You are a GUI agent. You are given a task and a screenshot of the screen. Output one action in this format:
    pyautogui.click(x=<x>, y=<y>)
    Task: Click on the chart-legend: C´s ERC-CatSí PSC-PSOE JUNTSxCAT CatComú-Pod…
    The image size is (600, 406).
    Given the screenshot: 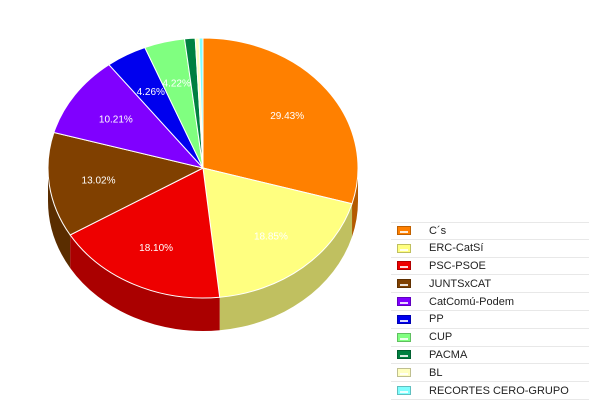 What is the action you would take?
    pyautogui.click(x=490, y=311)
    